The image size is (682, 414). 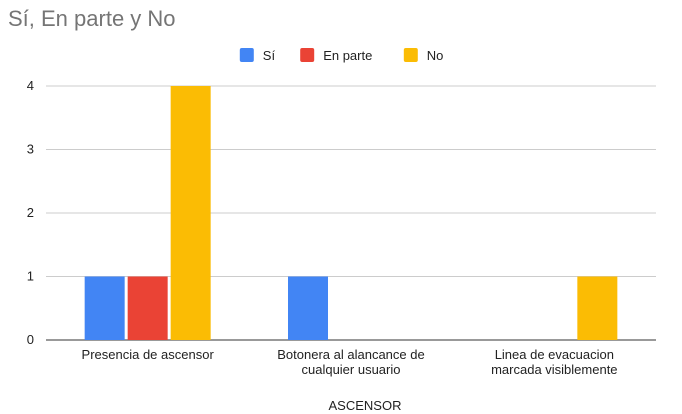 What do you see at coordinates (269, 55) in the screenshot?
I see `legend-label: Sí` at bounding box center [269, 55].